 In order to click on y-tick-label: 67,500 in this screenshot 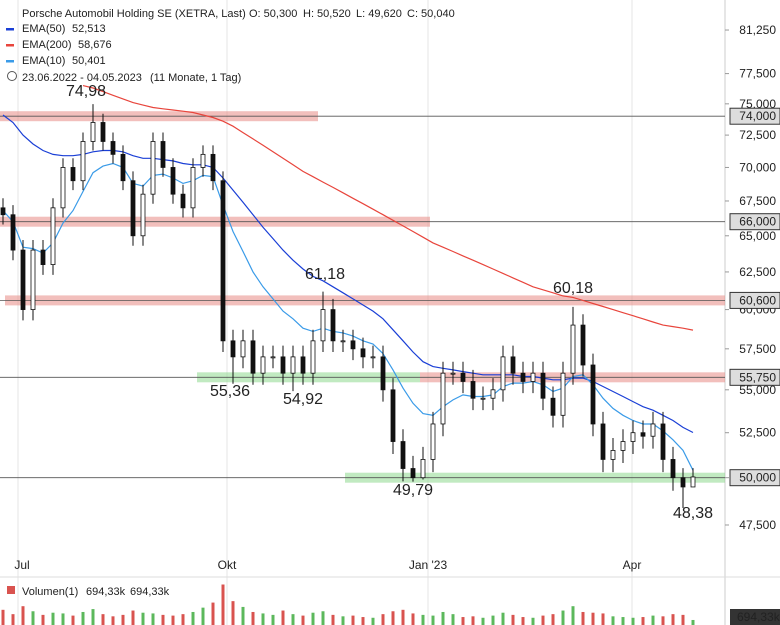, I will do `click(757, 201)`.